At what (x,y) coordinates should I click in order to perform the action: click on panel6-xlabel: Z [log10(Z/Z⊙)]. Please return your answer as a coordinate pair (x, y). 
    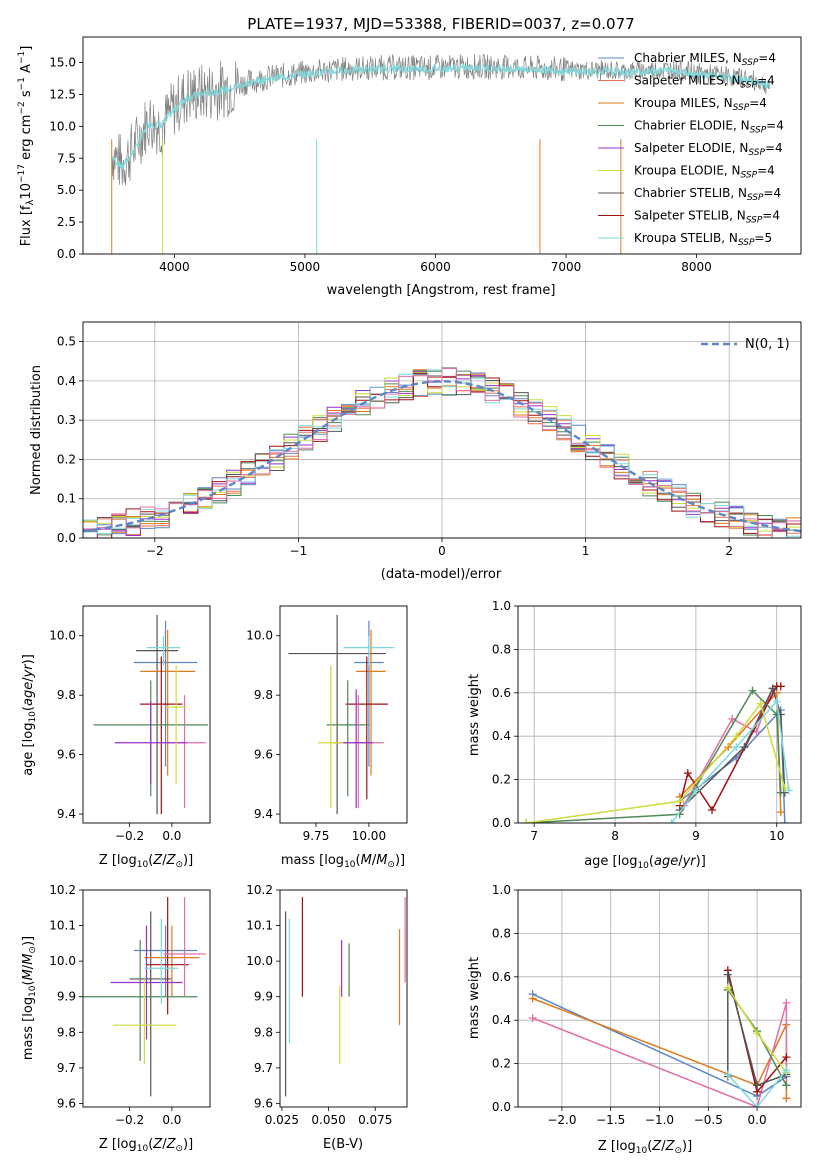
    Looking at the image, I should click on (146, 1145).